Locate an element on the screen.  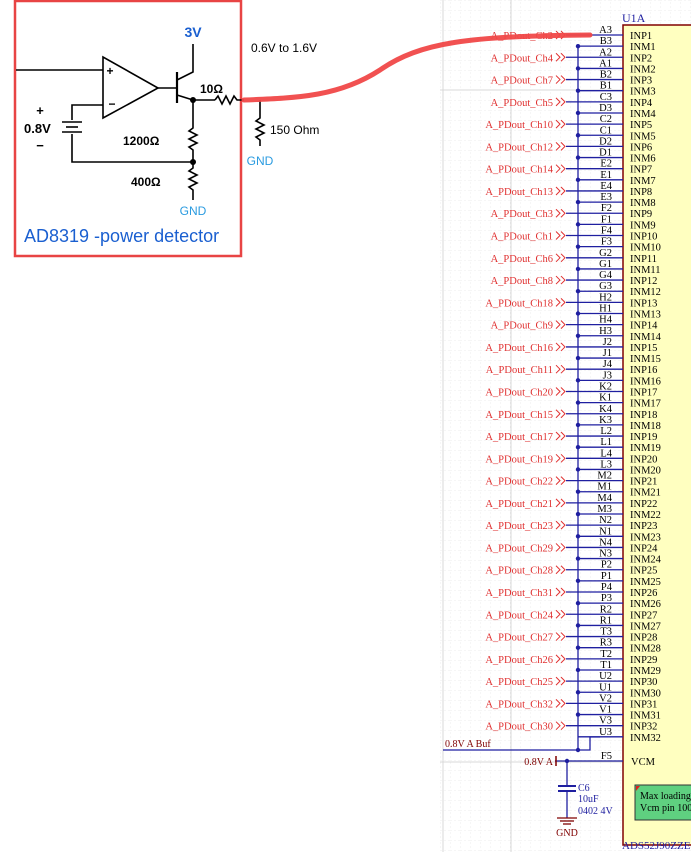
pin-name: INP1 is located at coordinates (641, 36).